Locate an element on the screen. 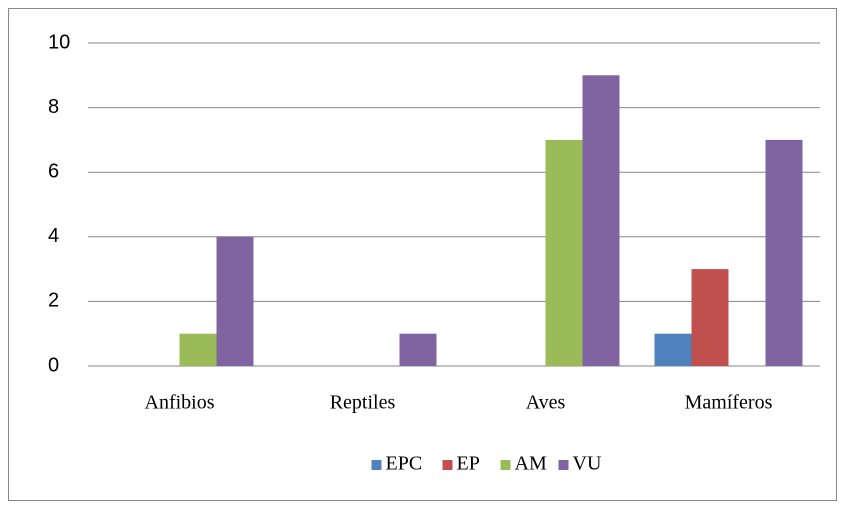 This screenshot has width=845, height=509. y-tick-label: 2 is located at coordinates (53, 301).